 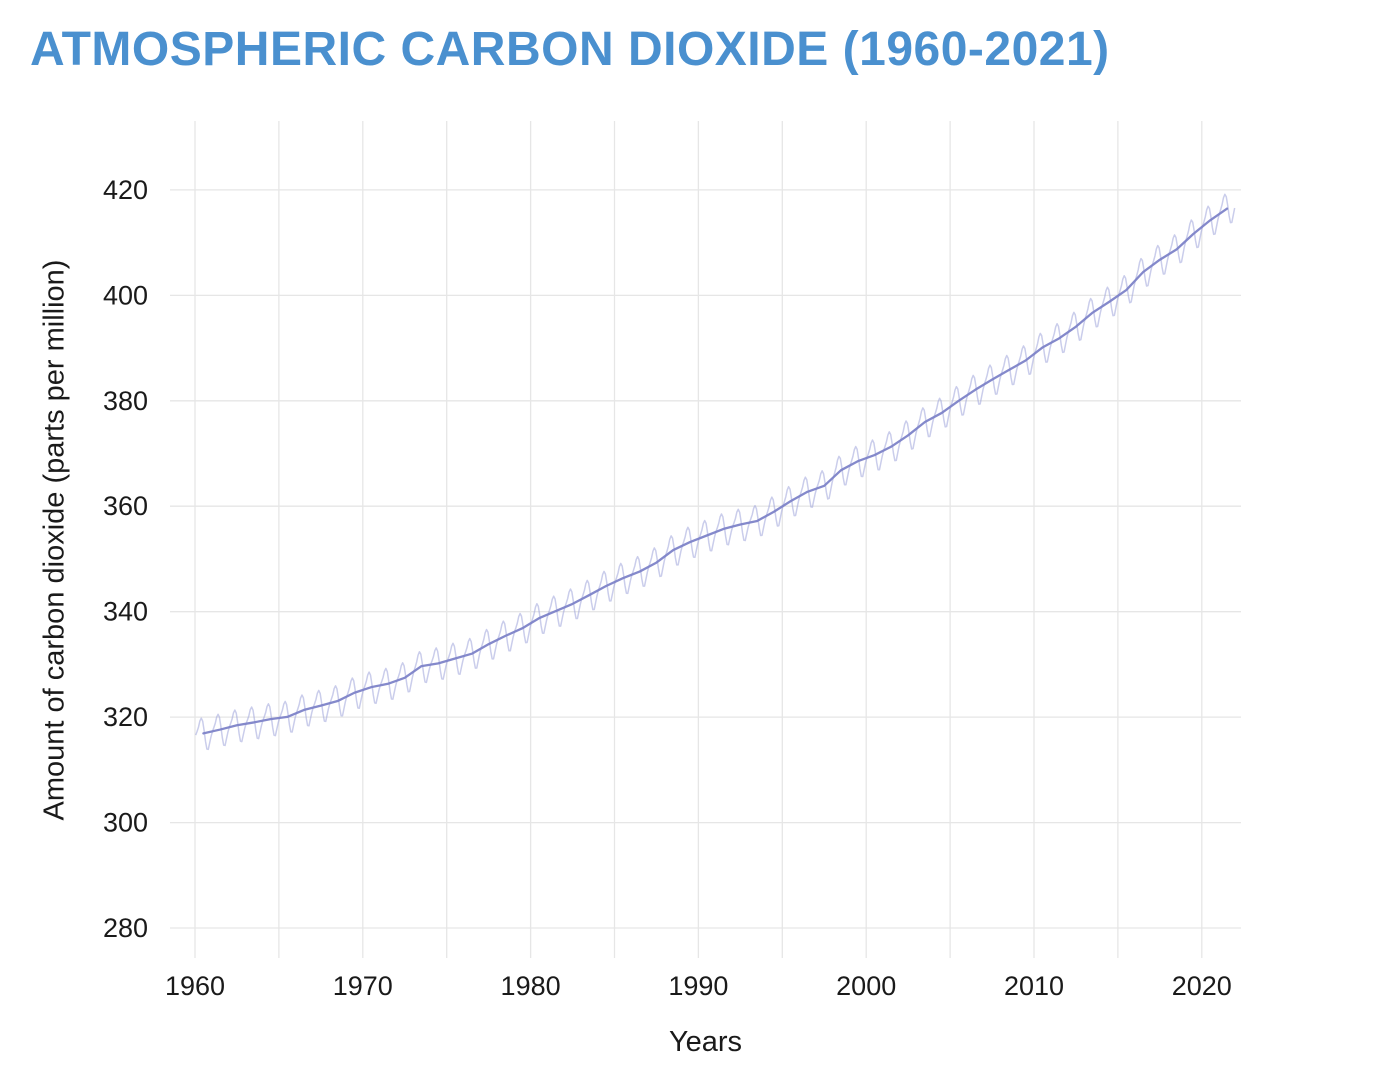 What do you see at coordinates (125, 928) in the screenshot?
I see `y-tick-label: 280` at bounding box center [125, 928].